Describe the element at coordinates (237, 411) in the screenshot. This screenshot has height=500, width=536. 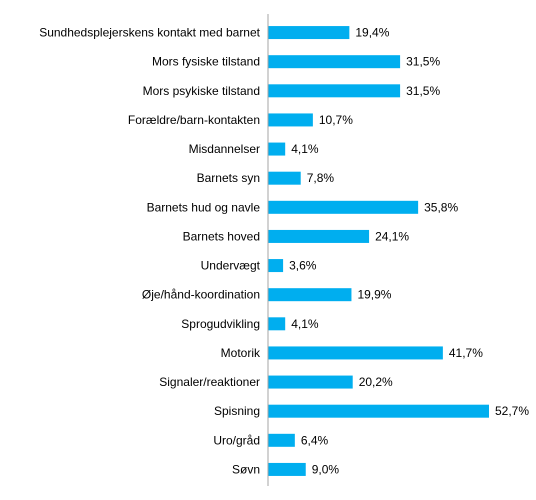
I see `category-label: Spisning` at that location.